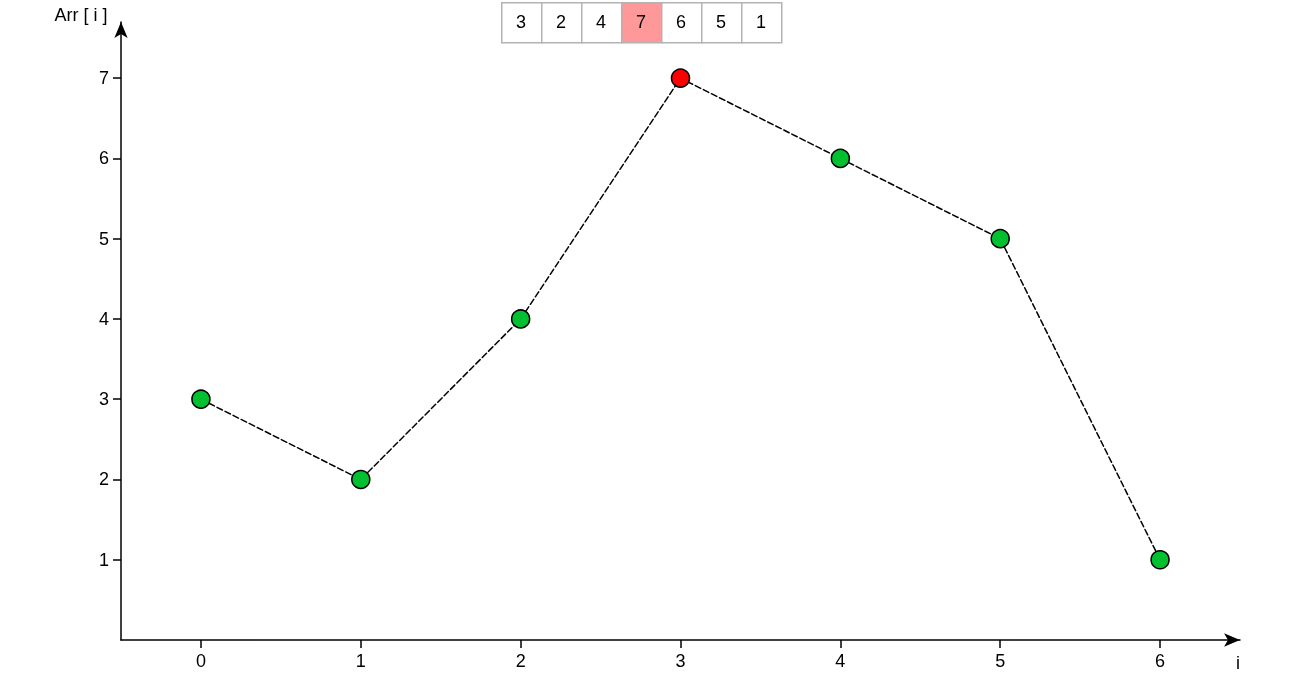  I want to click on x-tick-label: 2, so click(520, 661).